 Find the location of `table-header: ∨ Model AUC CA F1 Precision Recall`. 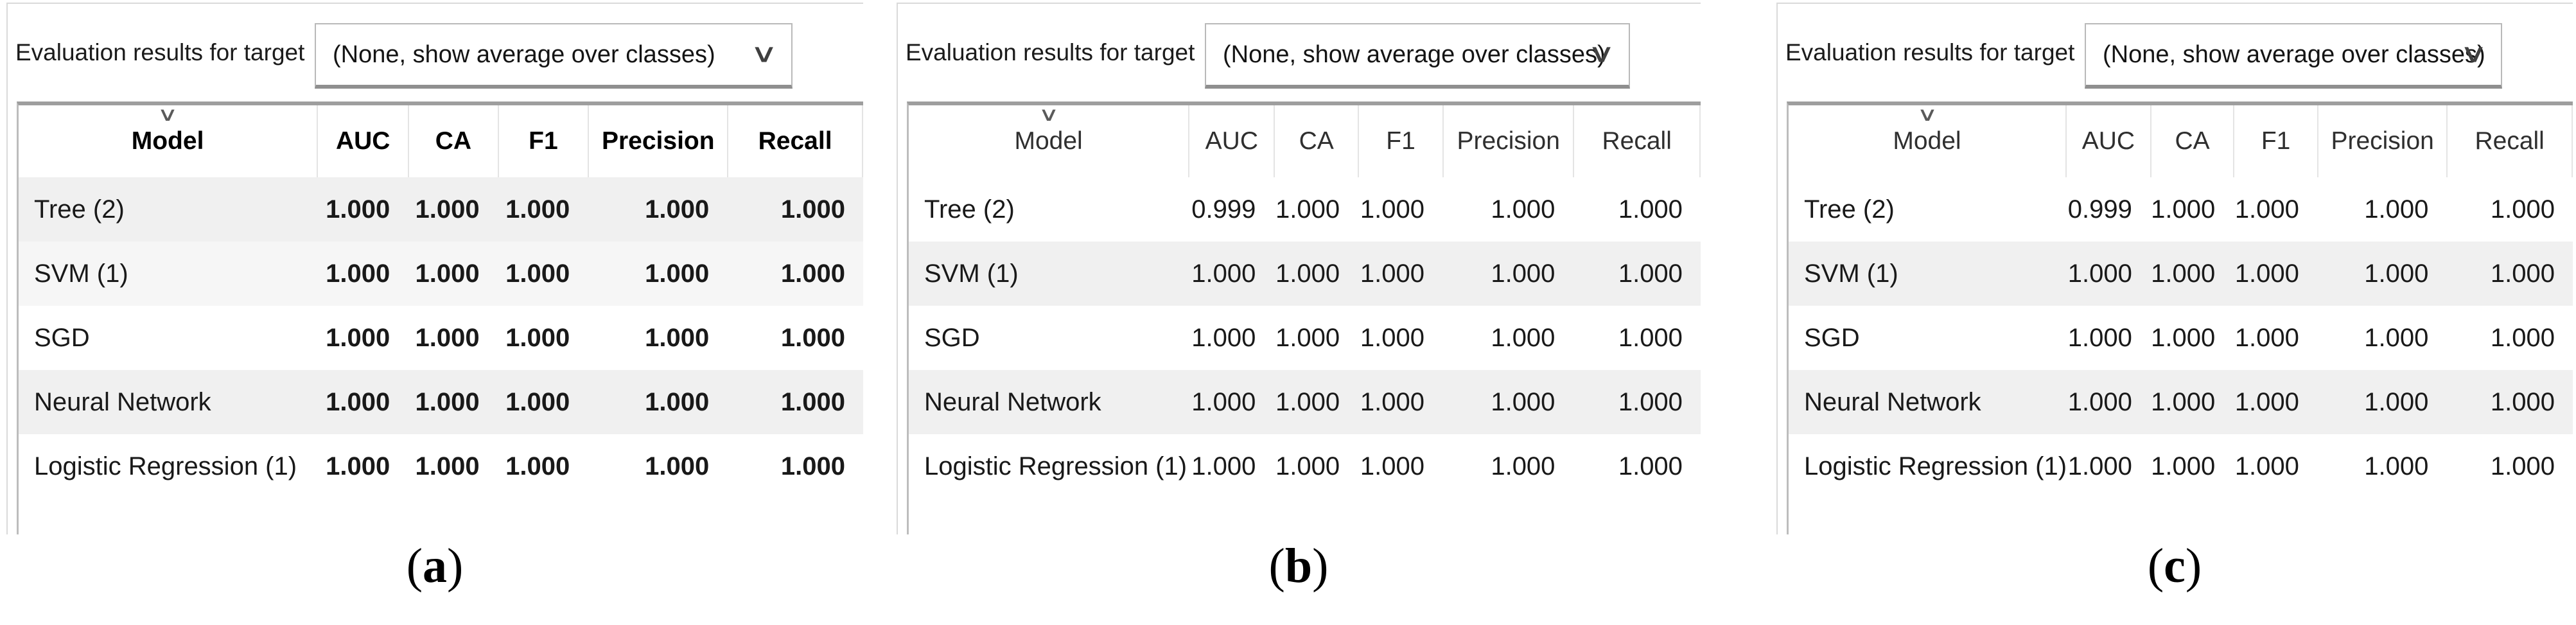

table-header: ∨ Model AUC CA F1 Precision Recall is located at coordinates (2181, 141).